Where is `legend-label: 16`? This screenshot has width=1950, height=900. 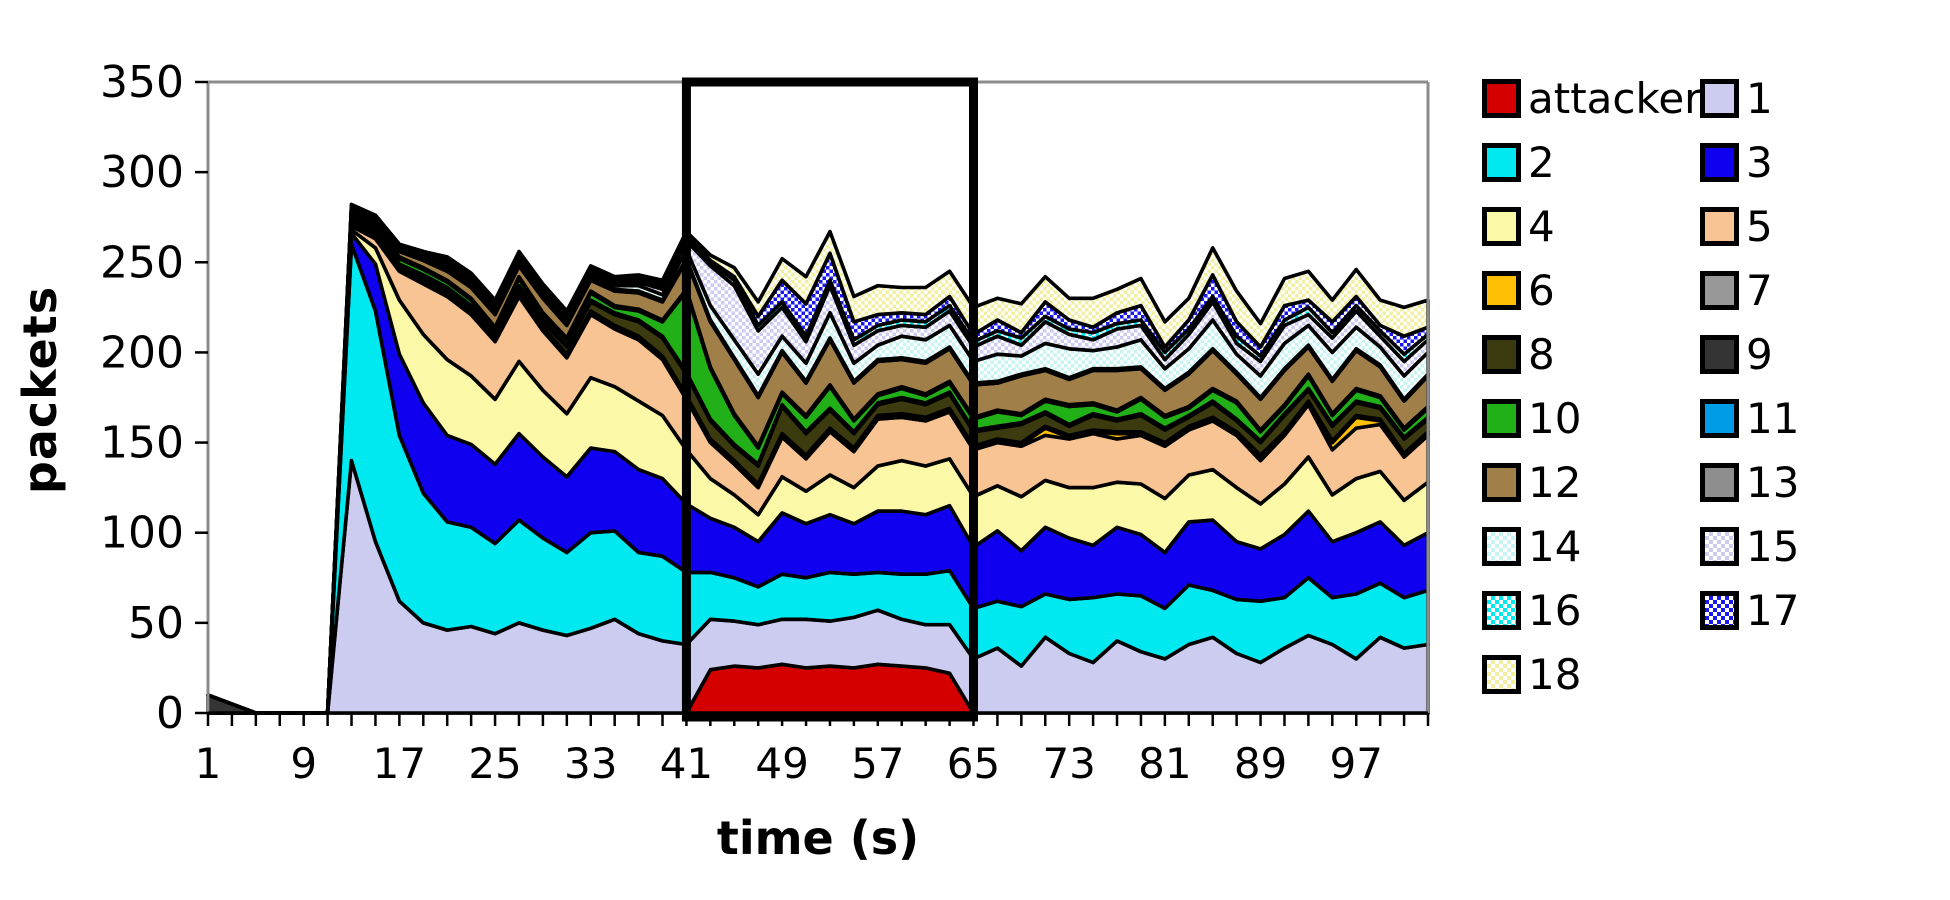
legend-label: 16 is located at coordinates (1555, 610).